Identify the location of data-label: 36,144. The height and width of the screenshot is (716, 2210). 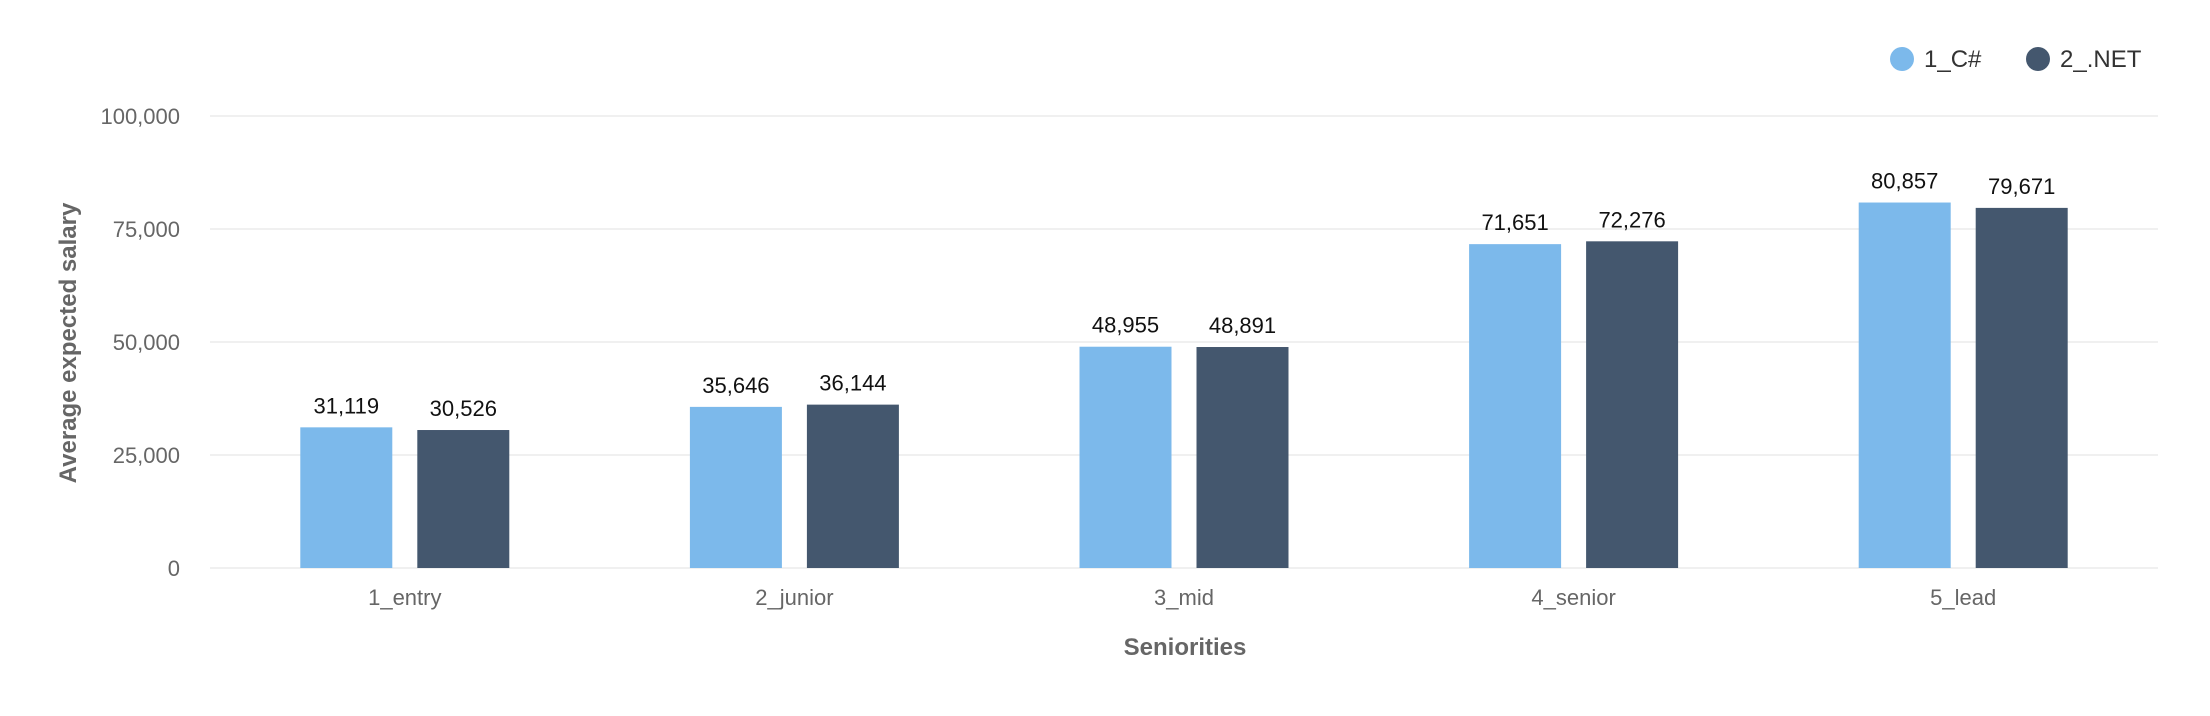
(852, 383).